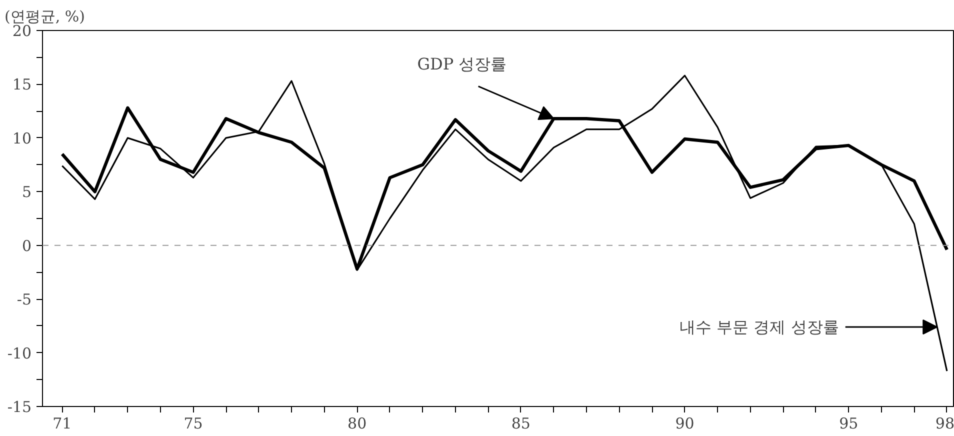 The width and height of the screenshot is (954, 436). I want to click on y-tick-label: -10, so click(19, 353).